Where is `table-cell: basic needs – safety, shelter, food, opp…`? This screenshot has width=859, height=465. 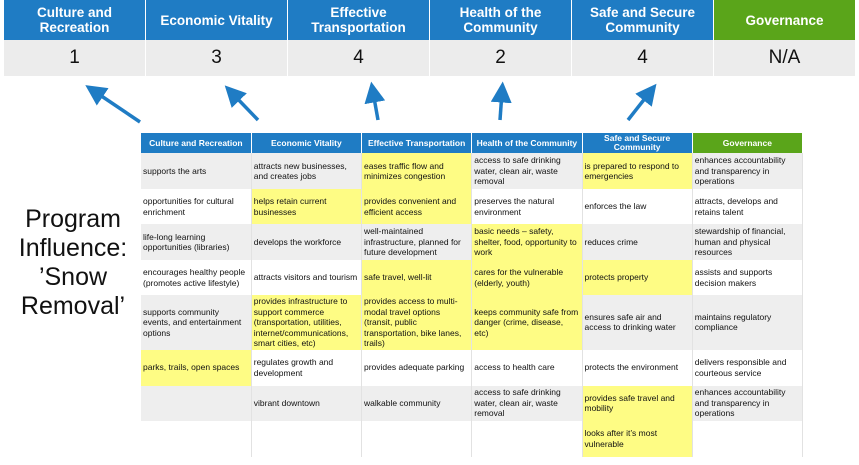 table-cell: basic needs – safety, shelter, food, opp… is located at coordinates (527, 242).